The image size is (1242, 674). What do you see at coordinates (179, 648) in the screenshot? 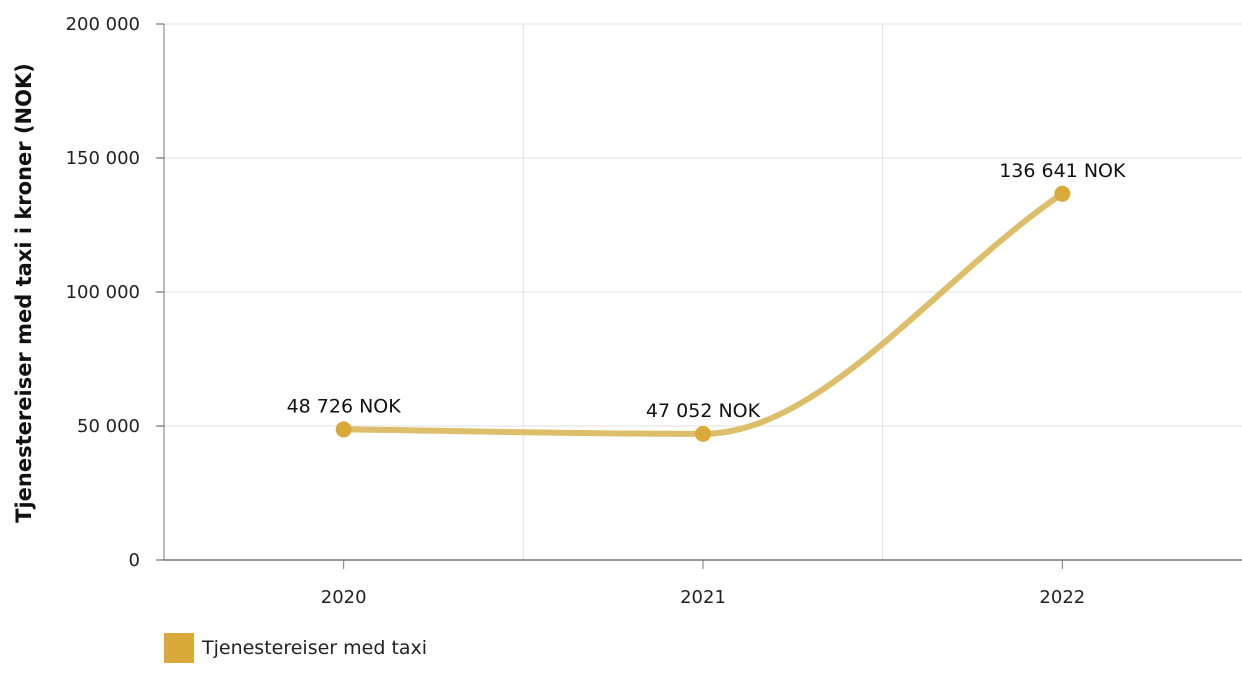
I see `legend-swatch` at bounding box center [179, 648].